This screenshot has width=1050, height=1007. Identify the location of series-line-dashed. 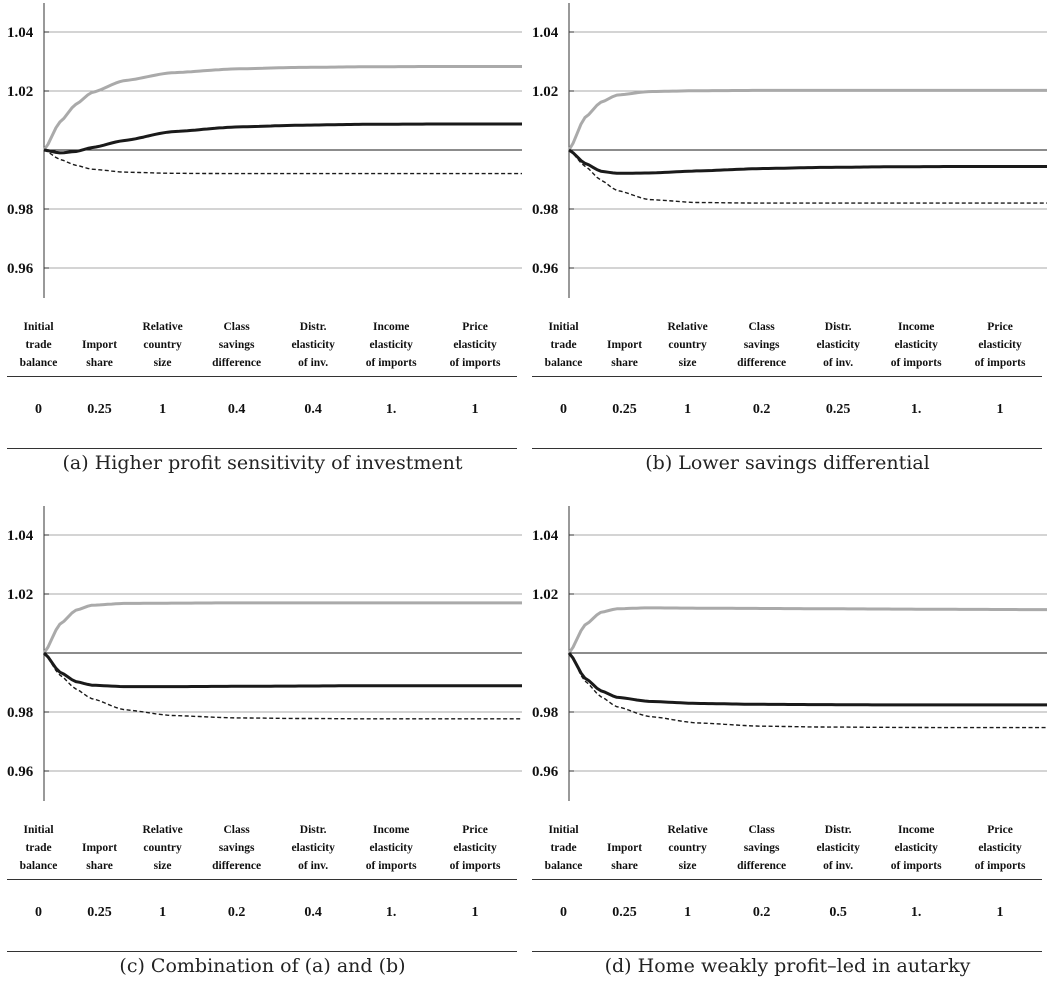
(807, 176).